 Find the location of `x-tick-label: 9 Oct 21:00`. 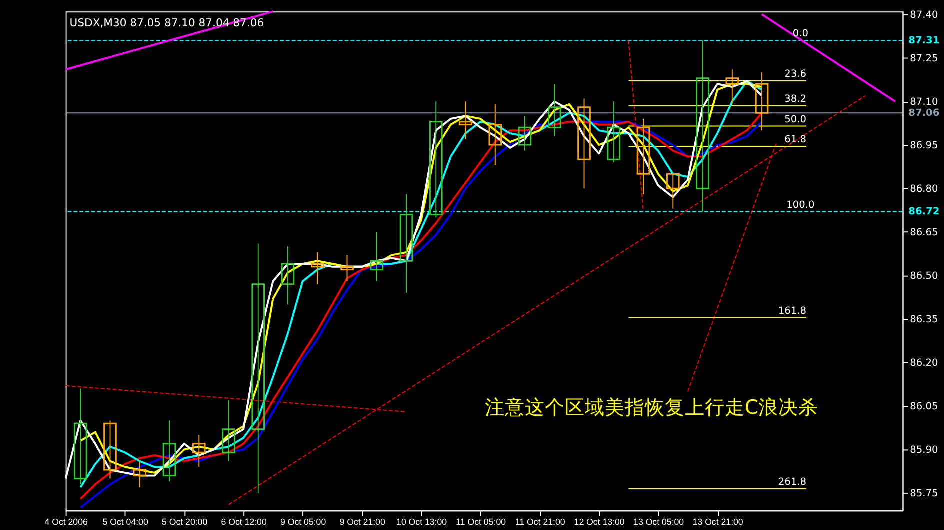

x-tick-label: 9 Oct 21:00 is located at coordinates (363, 521).